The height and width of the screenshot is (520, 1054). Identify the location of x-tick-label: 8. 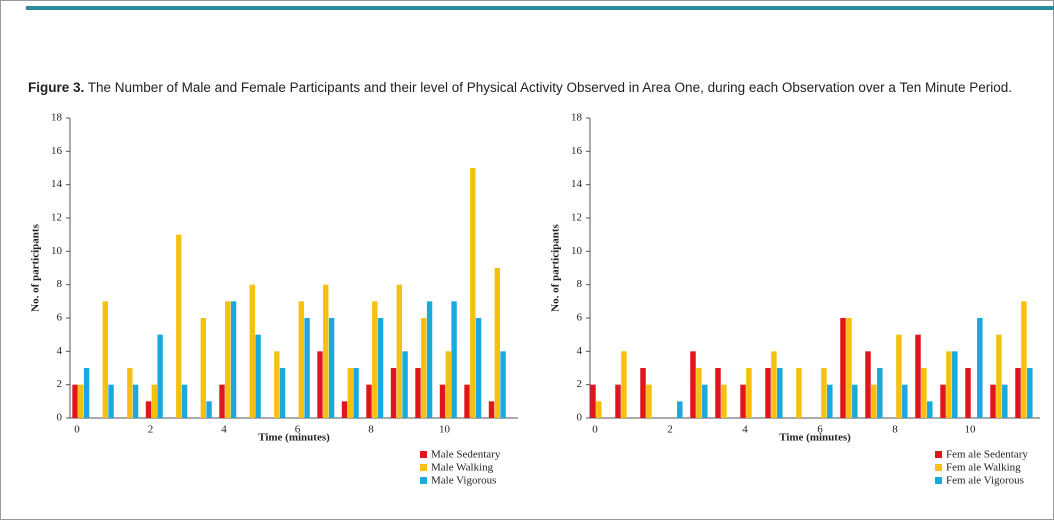
(895, 430).